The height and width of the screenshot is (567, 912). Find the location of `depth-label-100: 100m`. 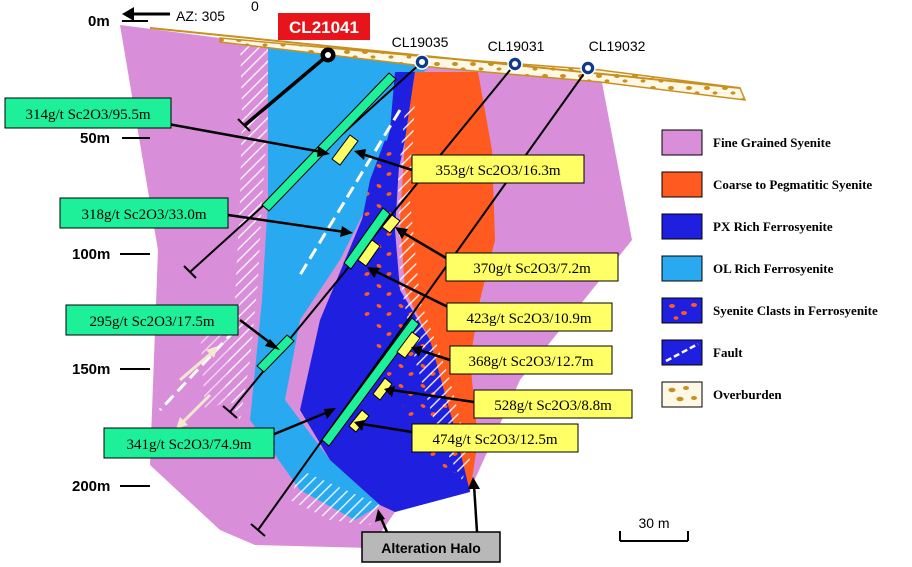

depth-label-100: 100m is located at coordinates (91, 254).